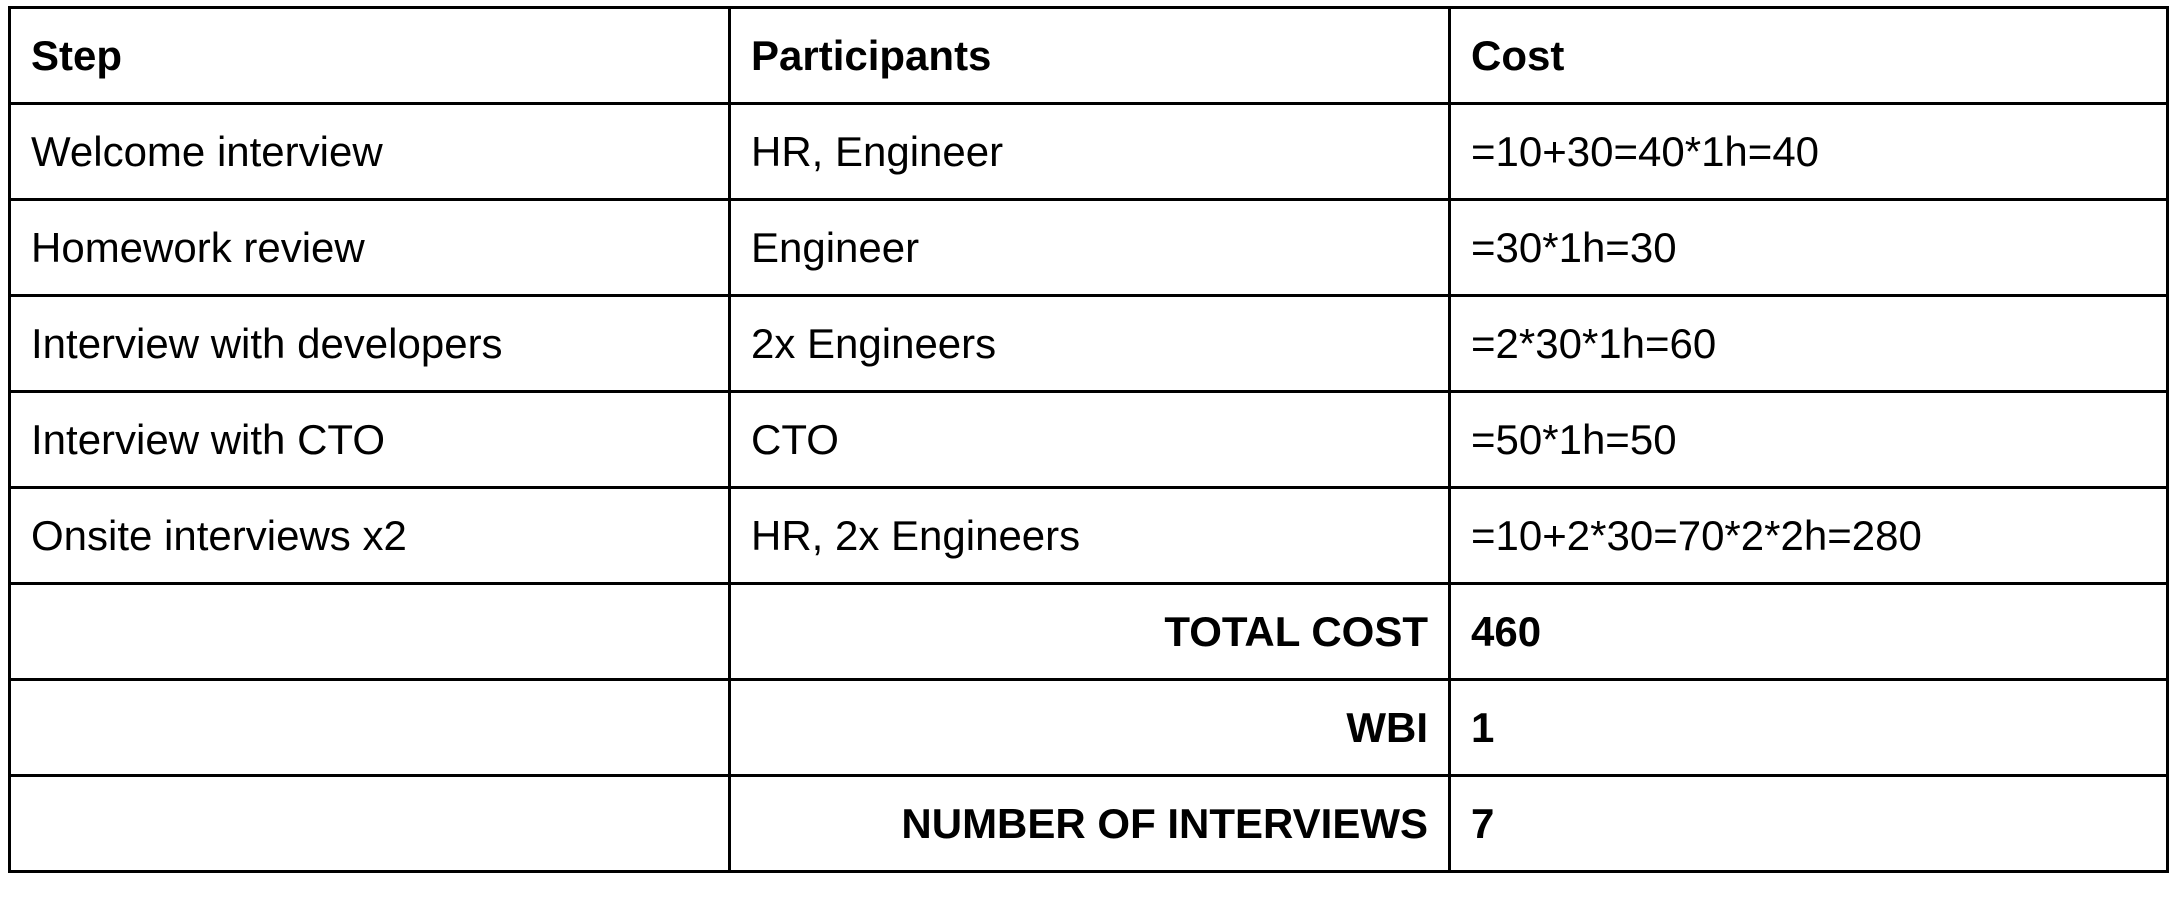 Image resolution: width=2174 pixels, height=908 pixels. I want to click on cell-cost: =50*1h=50, so click(1808, 439).